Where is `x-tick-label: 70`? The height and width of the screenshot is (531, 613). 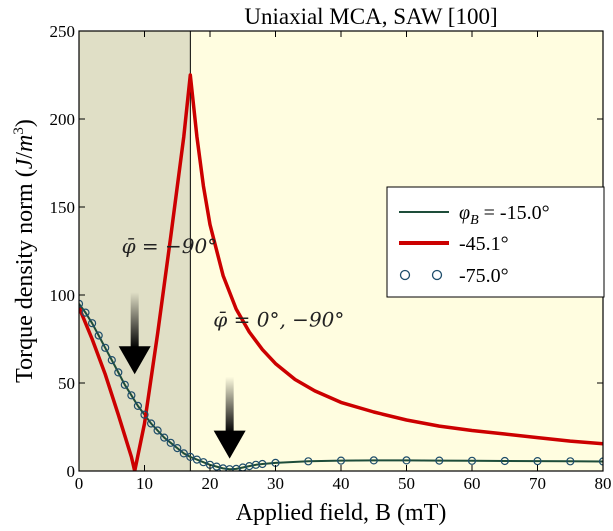
x-tick-label: 70 is located at coordinates (537, 483).